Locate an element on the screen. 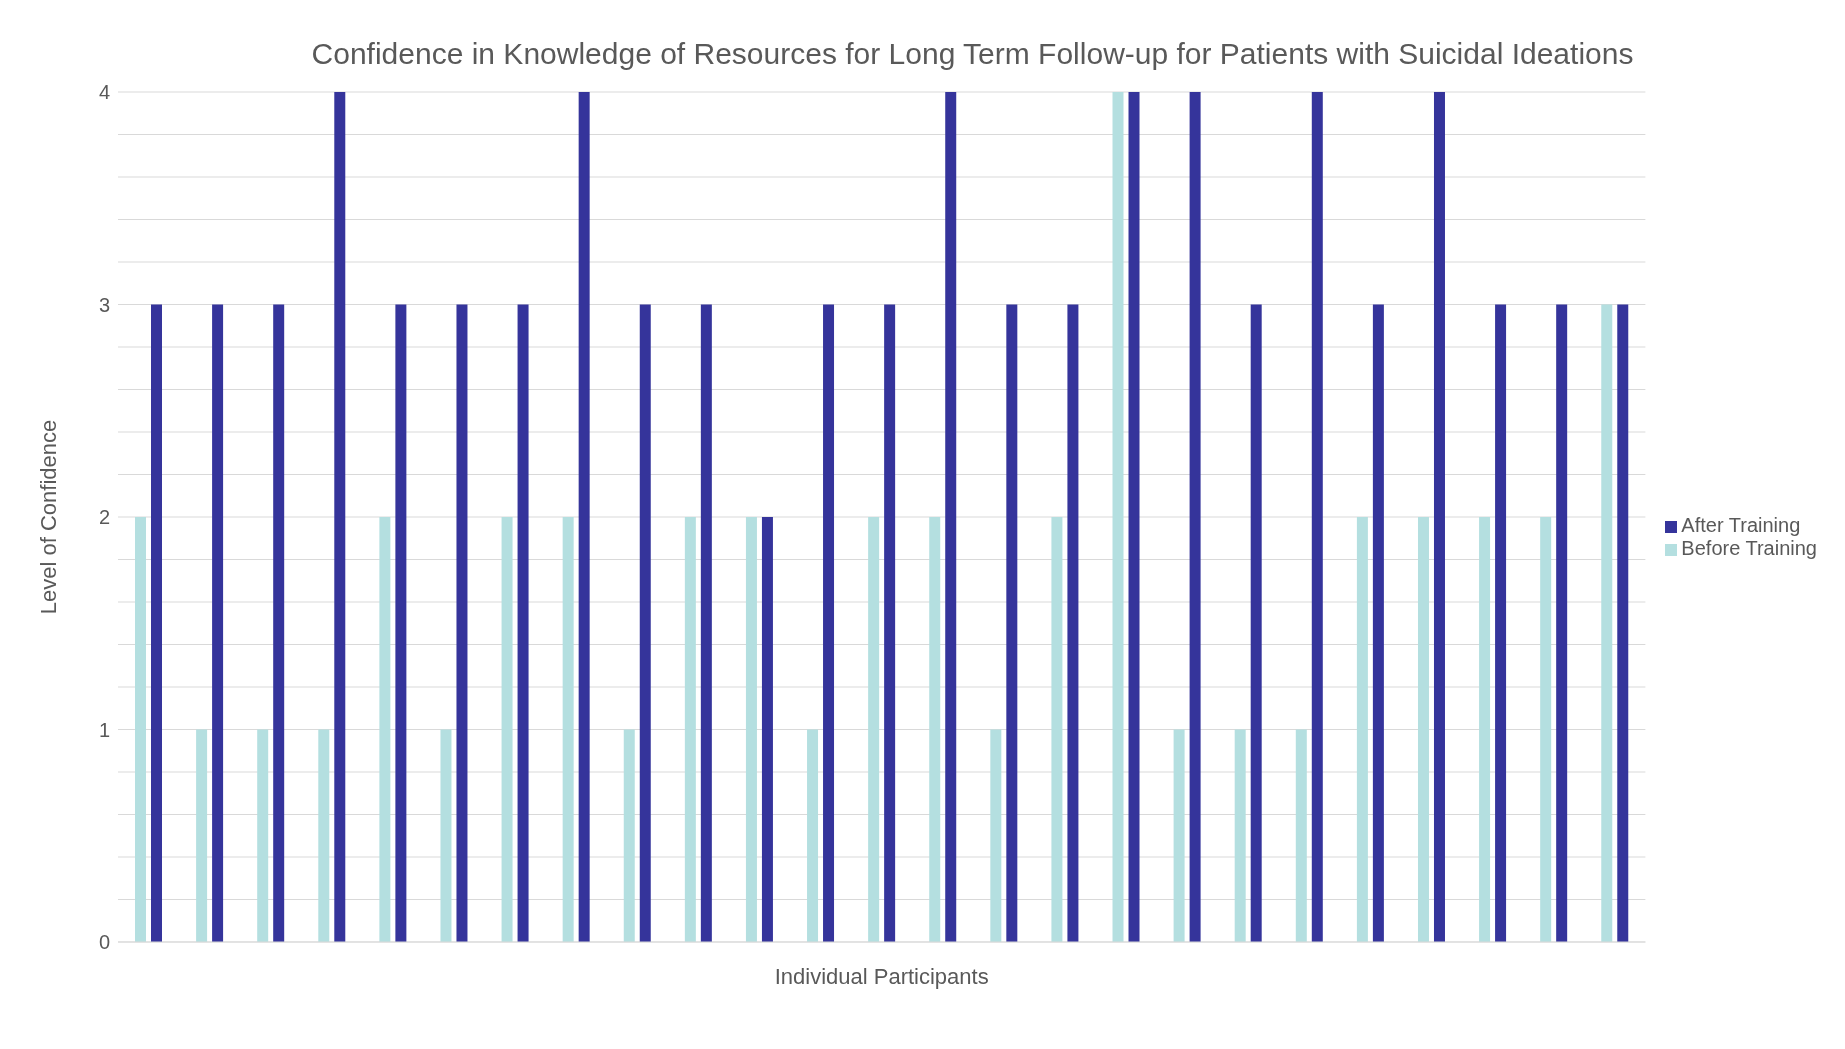 The image size is (1845, 1049). legend-label: After Training is located at coordinates (1741, 525).